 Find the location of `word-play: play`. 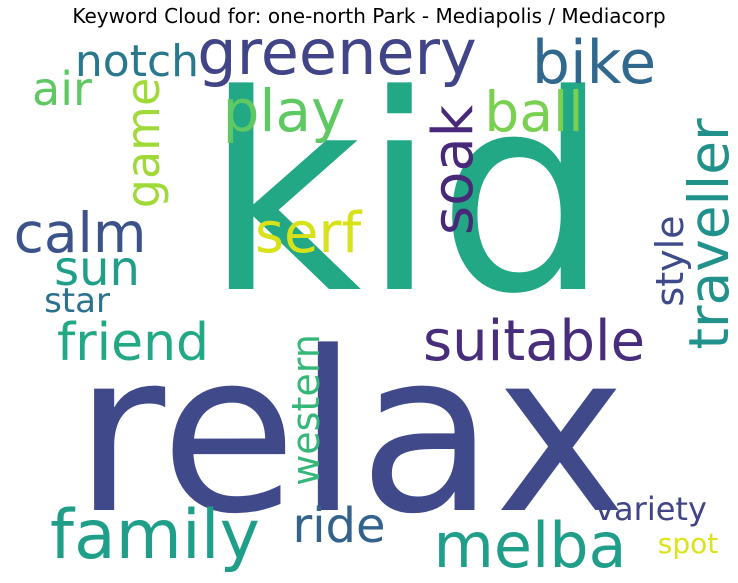

word-play: play is located at coordinates (284, 111).